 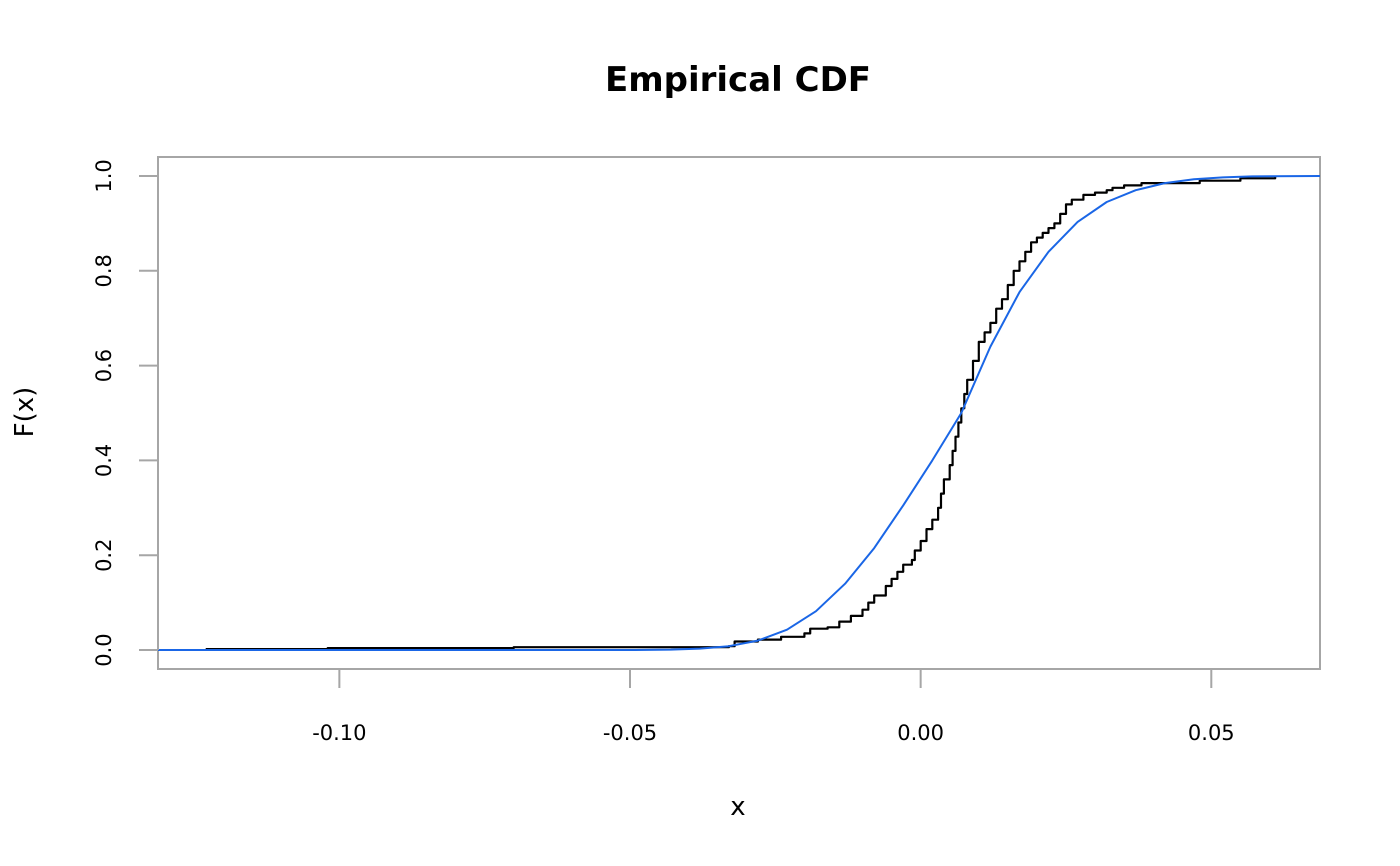 I want to click on x-axis-label: x, so click(x=737, y=807).